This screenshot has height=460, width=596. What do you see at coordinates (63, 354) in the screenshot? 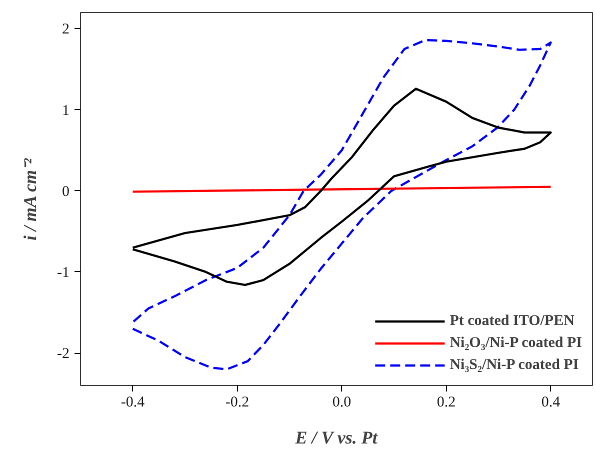
I see `y-tick-label: -2` at bounding box center [63, 354].